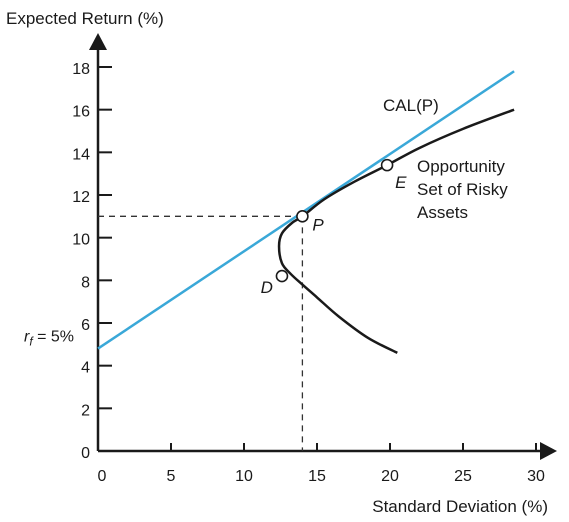 This screenshot has width=569, height=522. Describe the element at coordinates (548, 451) in the screenshot. I see `x-axis-arrow` at that location.